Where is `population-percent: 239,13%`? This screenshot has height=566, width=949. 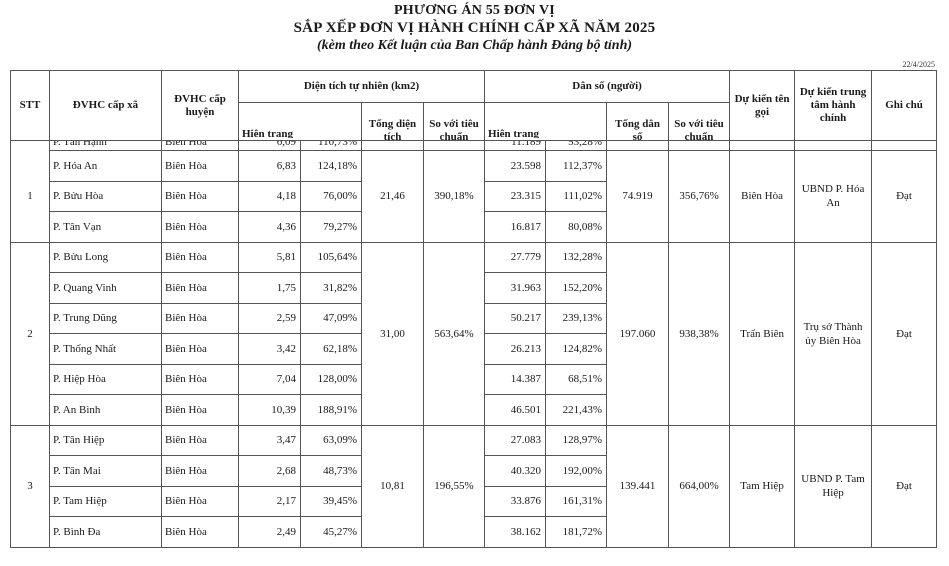 population-percent: 239,13% is located at coordinates (576, 318).